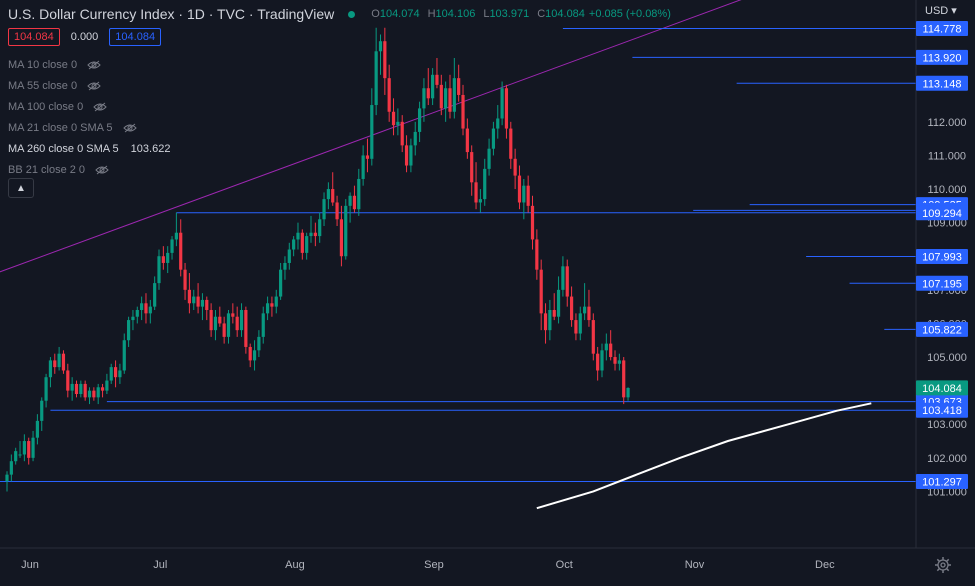  What do you see at coordinates (47, 169) in the screenshot?
I see `indicator-label: BB 21 close 2 0` at bounding box center [47, 169].